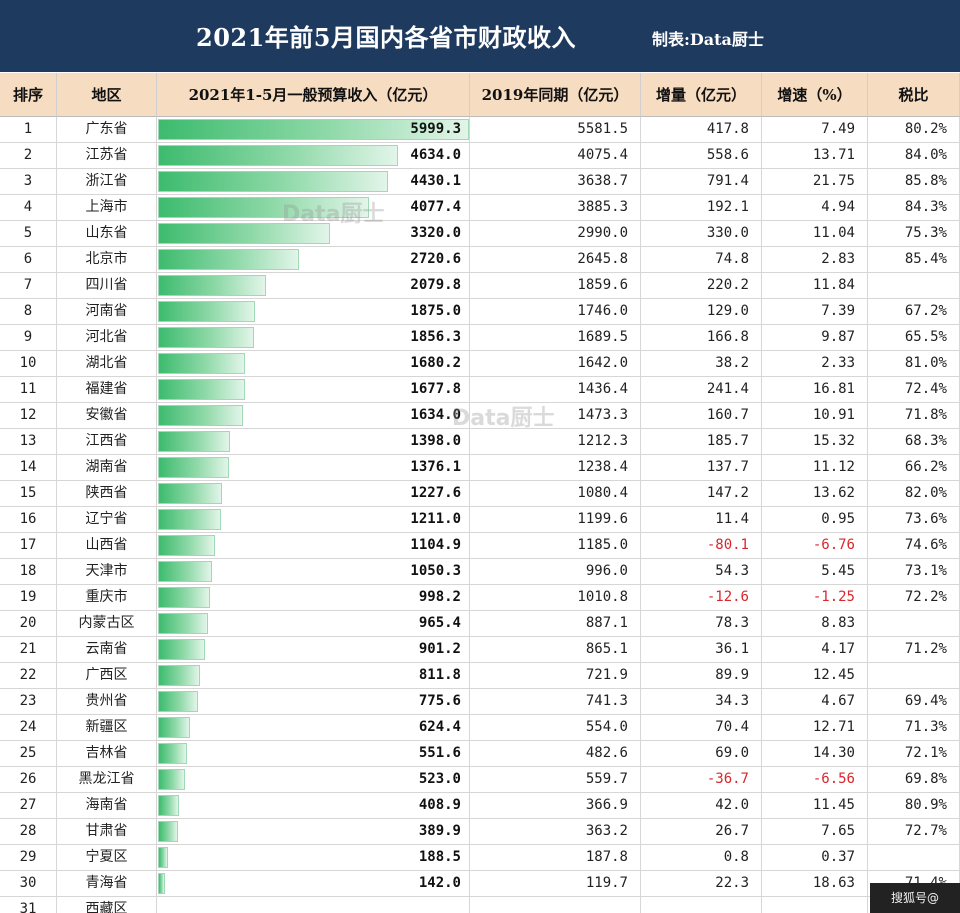  What do you see at coordinates (914, 702) in the screenshot?
I see `tax-ratio-cell: 69.4%` at bounding box center [914, 702].